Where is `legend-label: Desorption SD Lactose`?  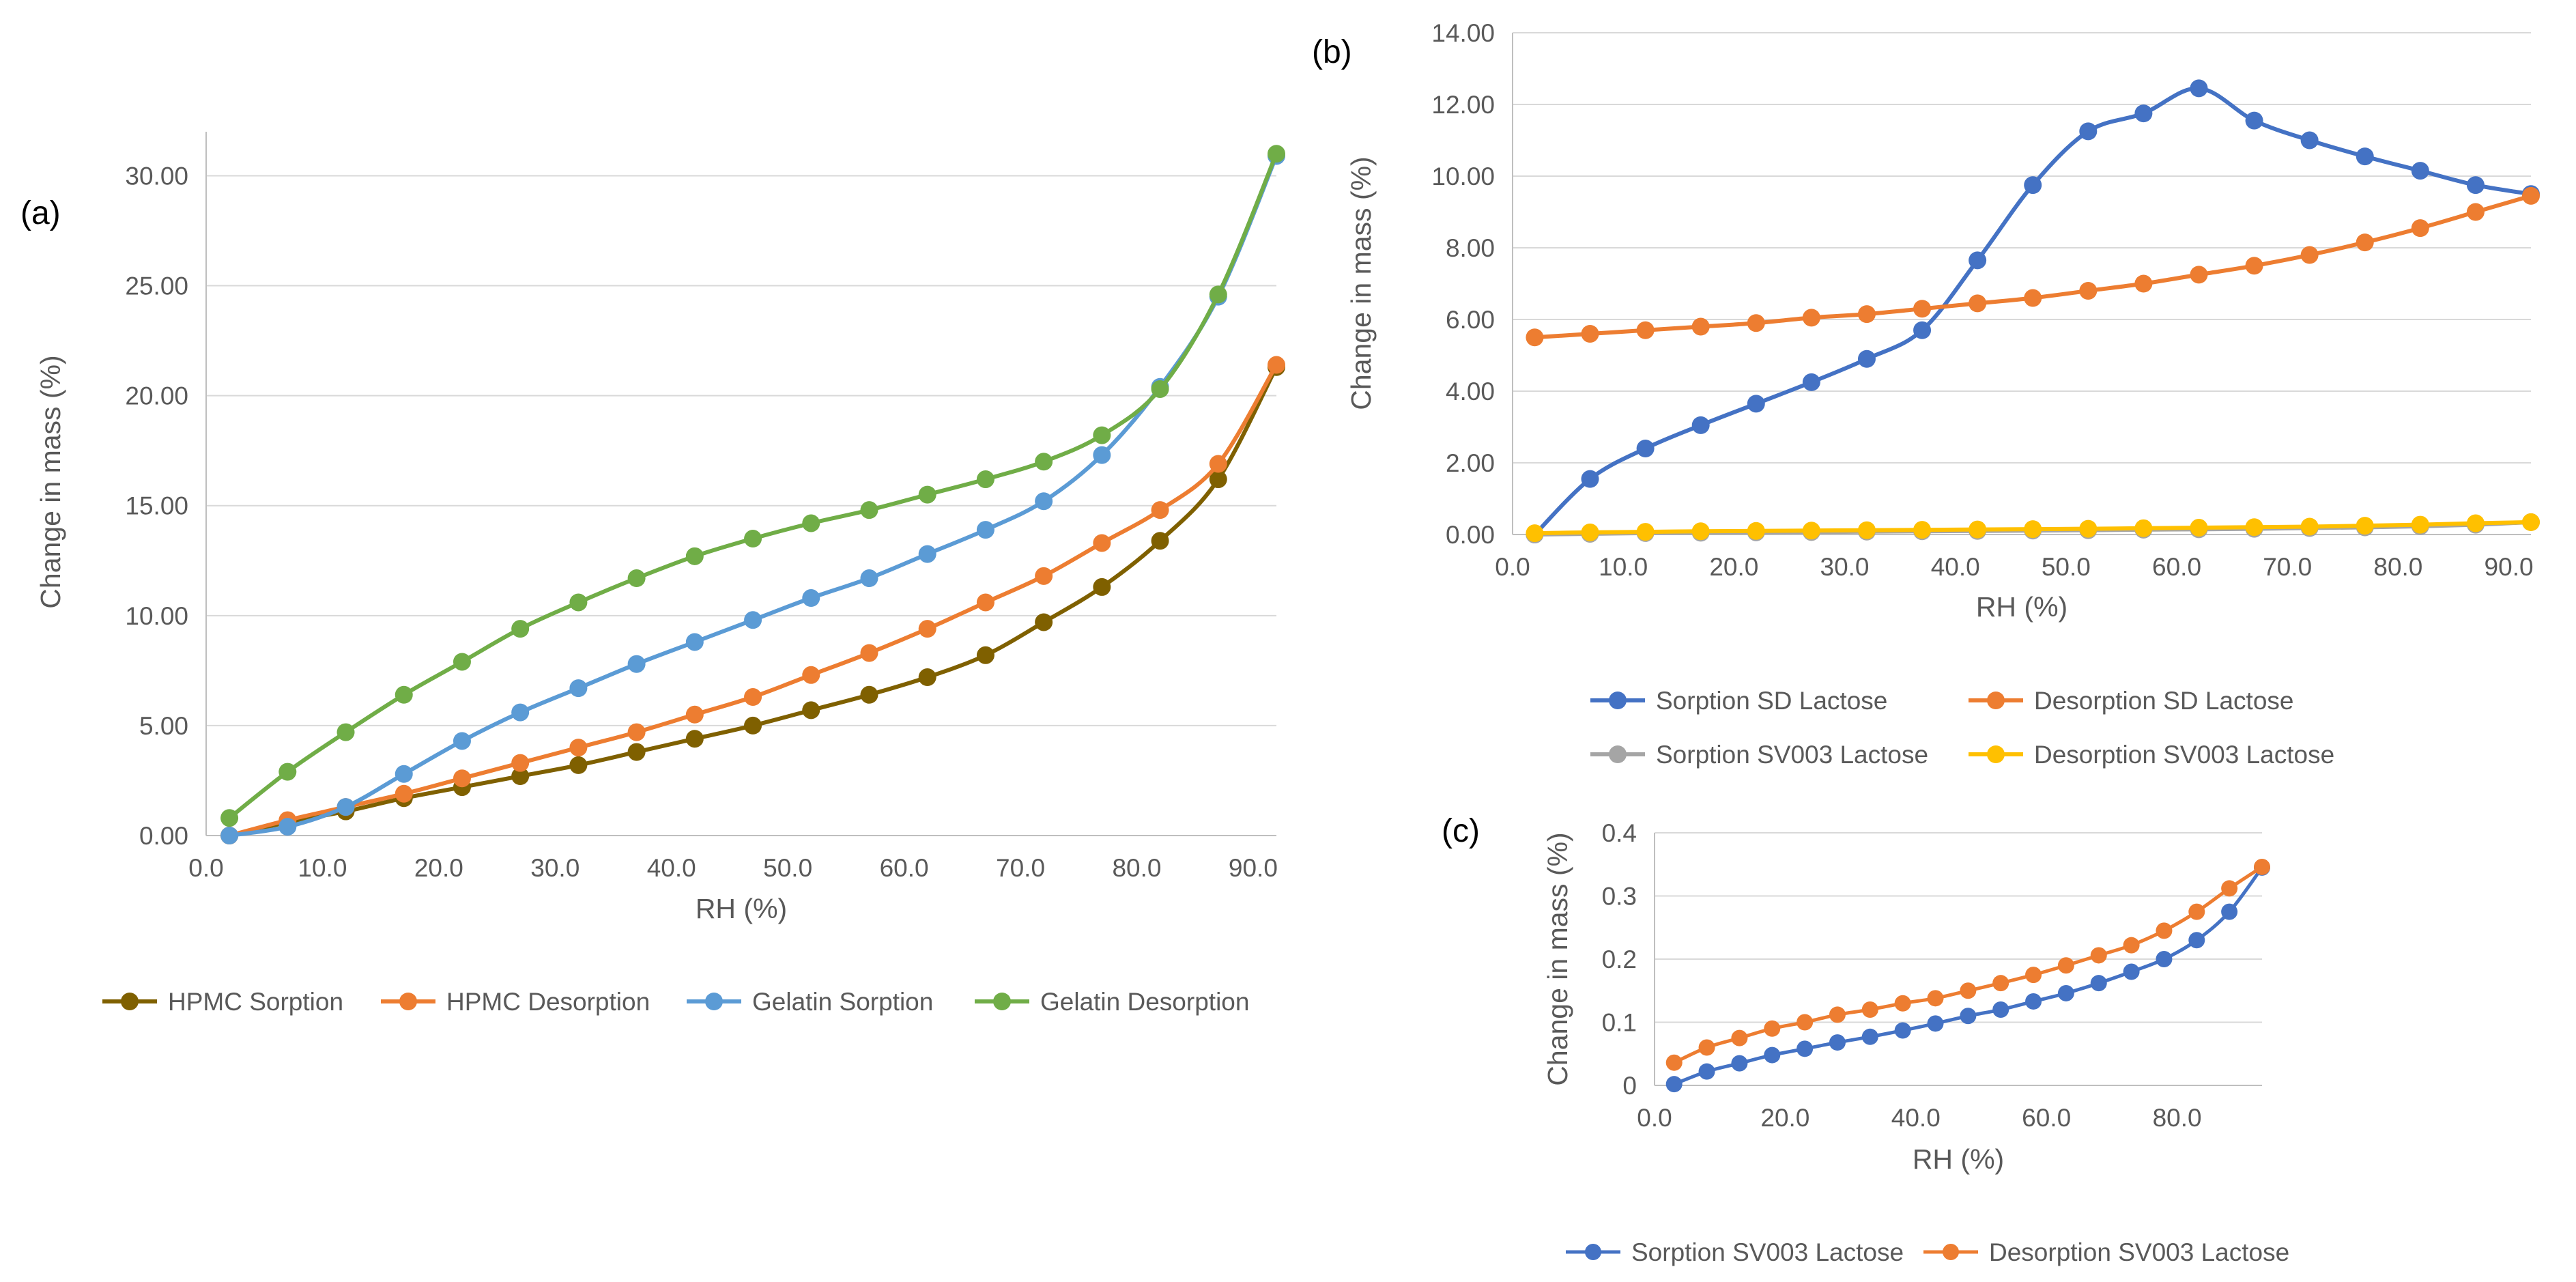 legend-label: Desorption SD Lactose is located at coordinates (2163, 701).